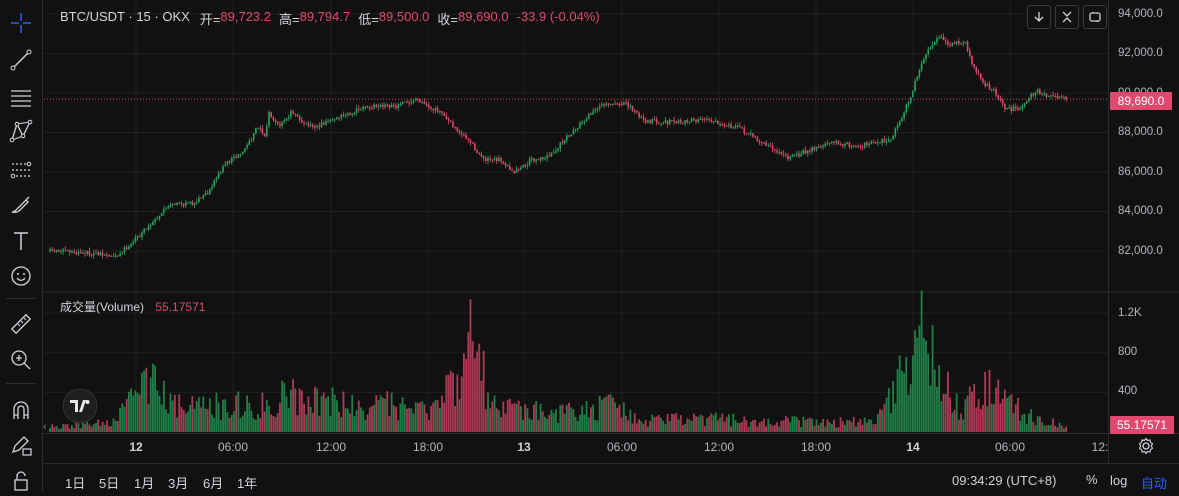  What do you see at coordinates (21, 360) in the screenshot?
I see `zoom-in-icon` at bounding box center [21, 360].